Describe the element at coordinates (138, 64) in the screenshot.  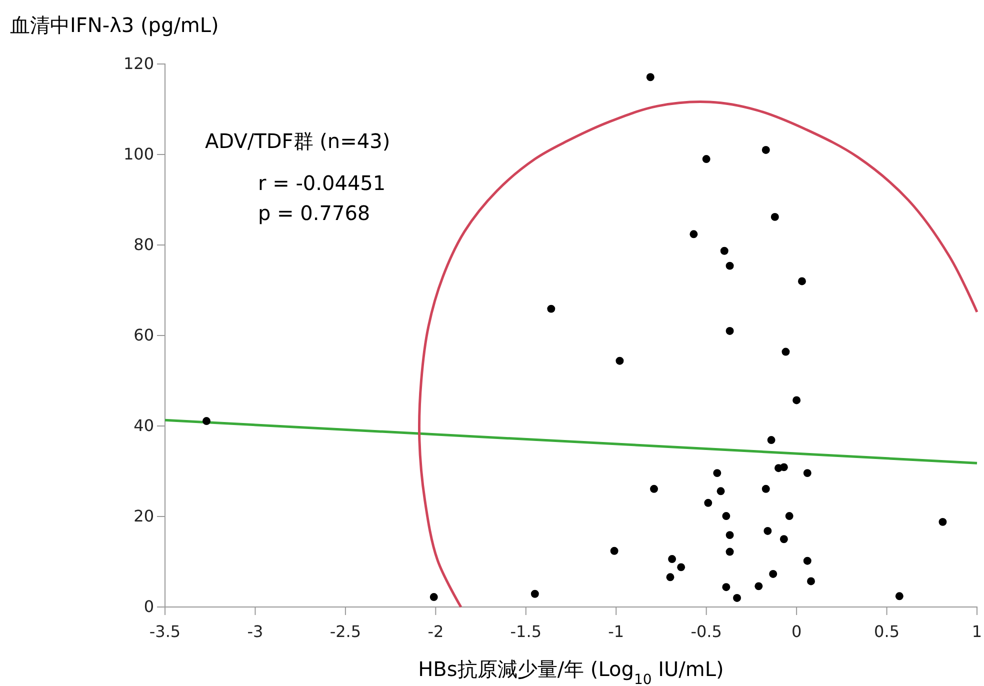
I see `y-tick-label: 120` at that location.